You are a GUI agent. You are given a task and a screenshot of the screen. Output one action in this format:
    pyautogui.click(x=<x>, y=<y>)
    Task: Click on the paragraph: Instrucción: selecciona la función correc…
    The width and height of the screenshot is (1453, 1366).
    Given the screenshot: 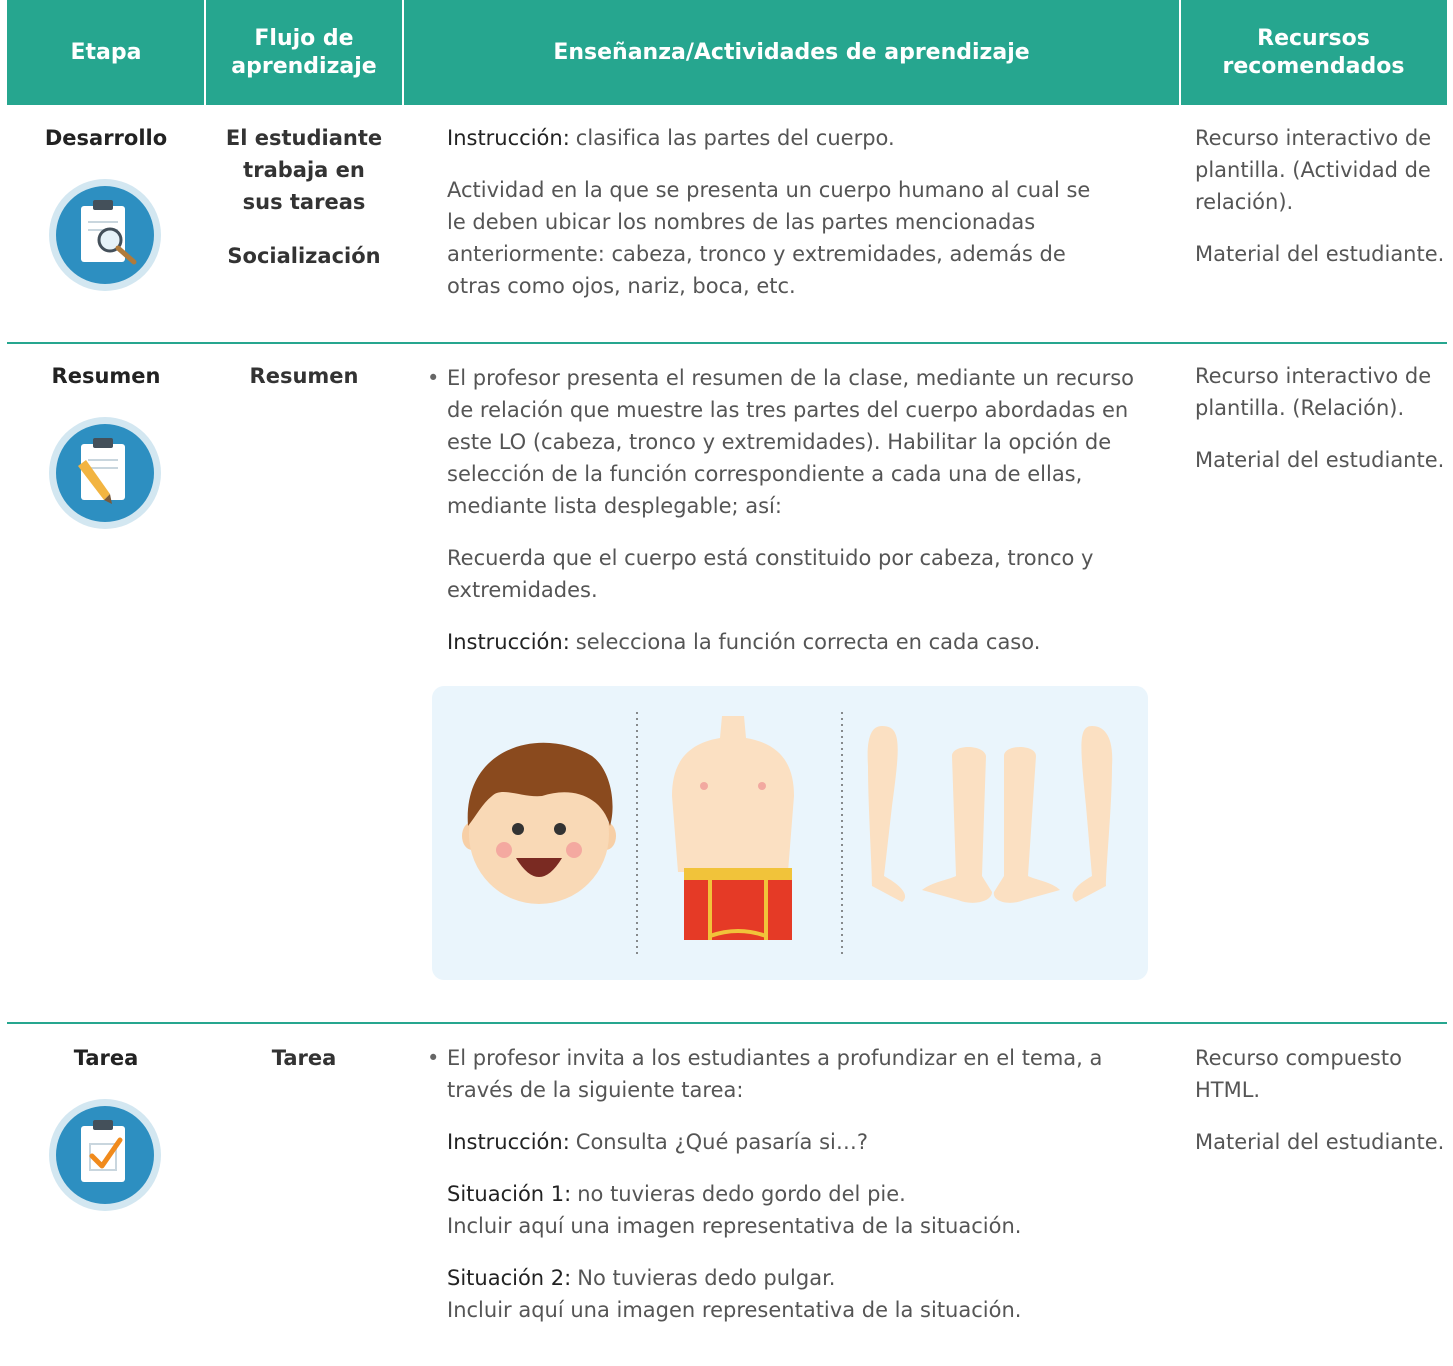 What is the action you would take?
    pyautogui.click(x=803, y=642)
    